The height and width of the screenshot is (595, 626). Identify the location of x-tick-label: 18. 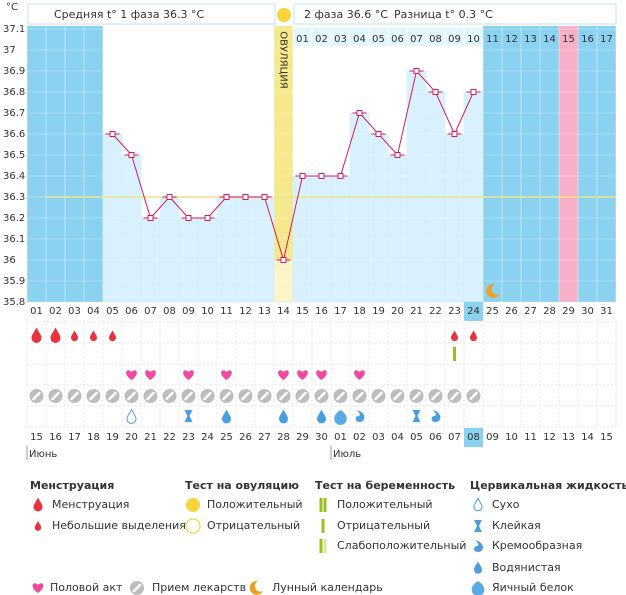
(359, 311).